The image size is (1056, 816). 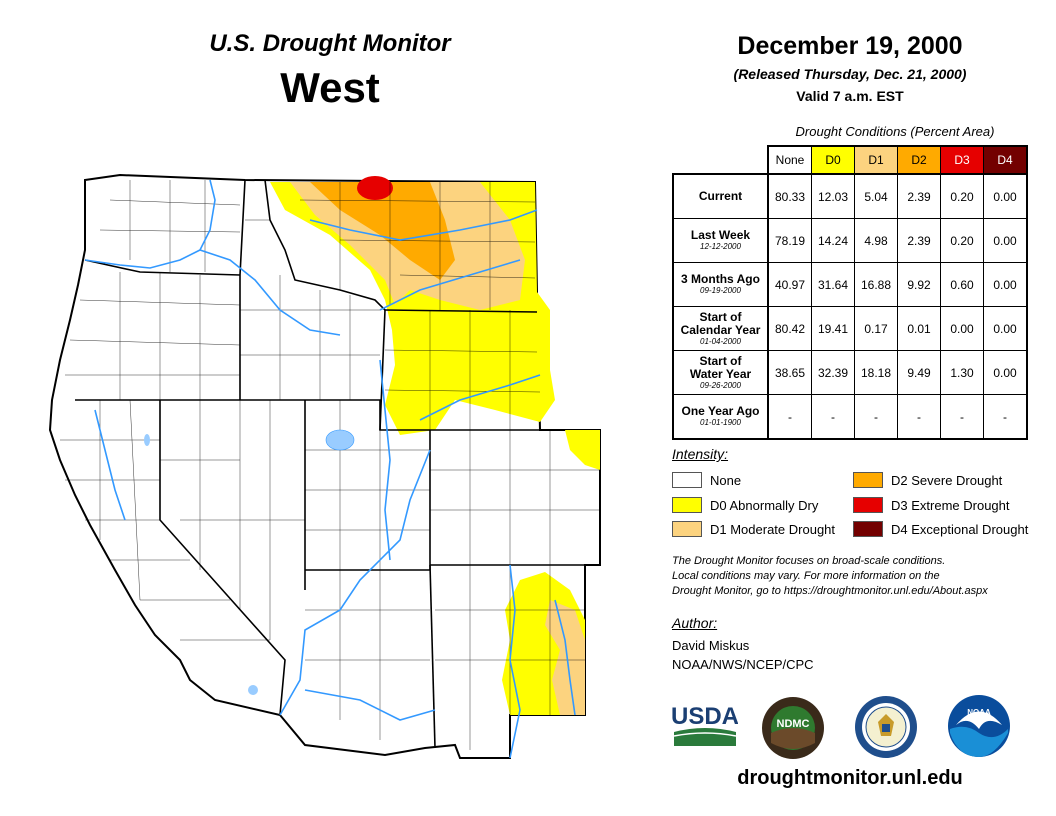 I want to click on column-header-d3: D3, so click(x=962, y=160).